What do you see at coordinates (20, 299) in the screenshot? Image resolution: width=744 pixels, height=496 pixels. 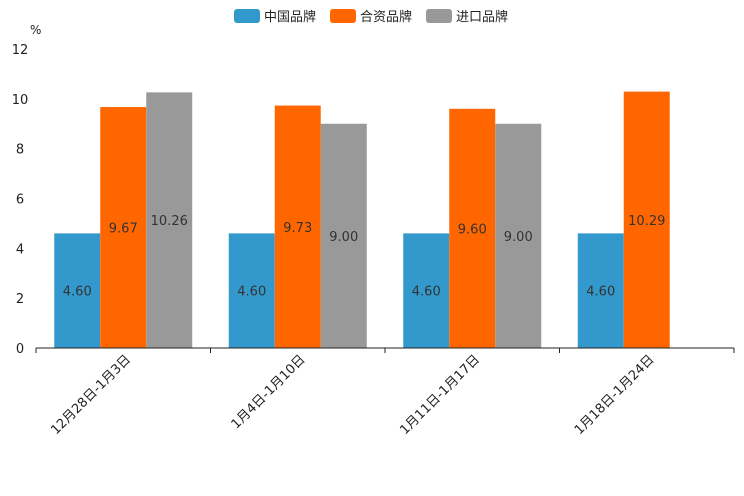 I see `y-tick-label: 2` at bounding box center [20, 299].